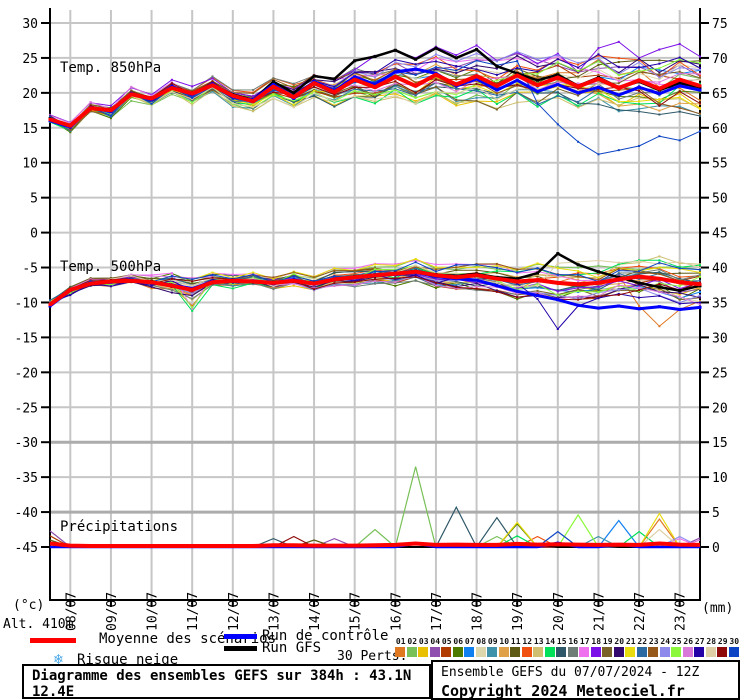 The width and height of the screenshot is (740, 700). What do you see at coordinates (607, 641) in the screenshot?
I see `pert-number: 19` at bounding box center [607, 641].